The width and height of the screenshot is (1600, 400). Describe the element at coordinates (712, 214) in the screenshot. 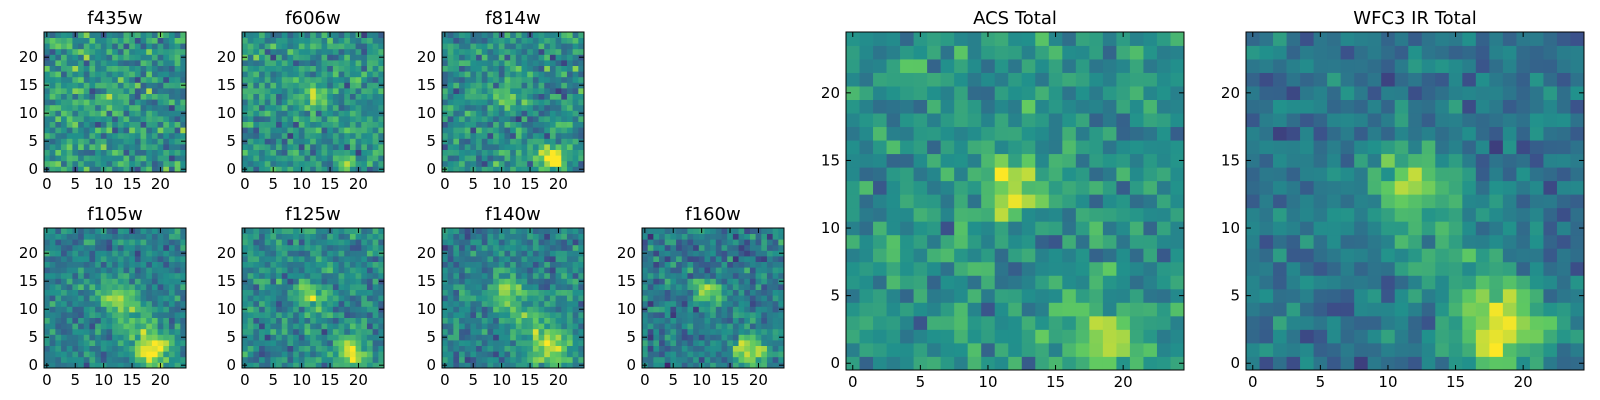

I see `panel-title: f160w` at that location.